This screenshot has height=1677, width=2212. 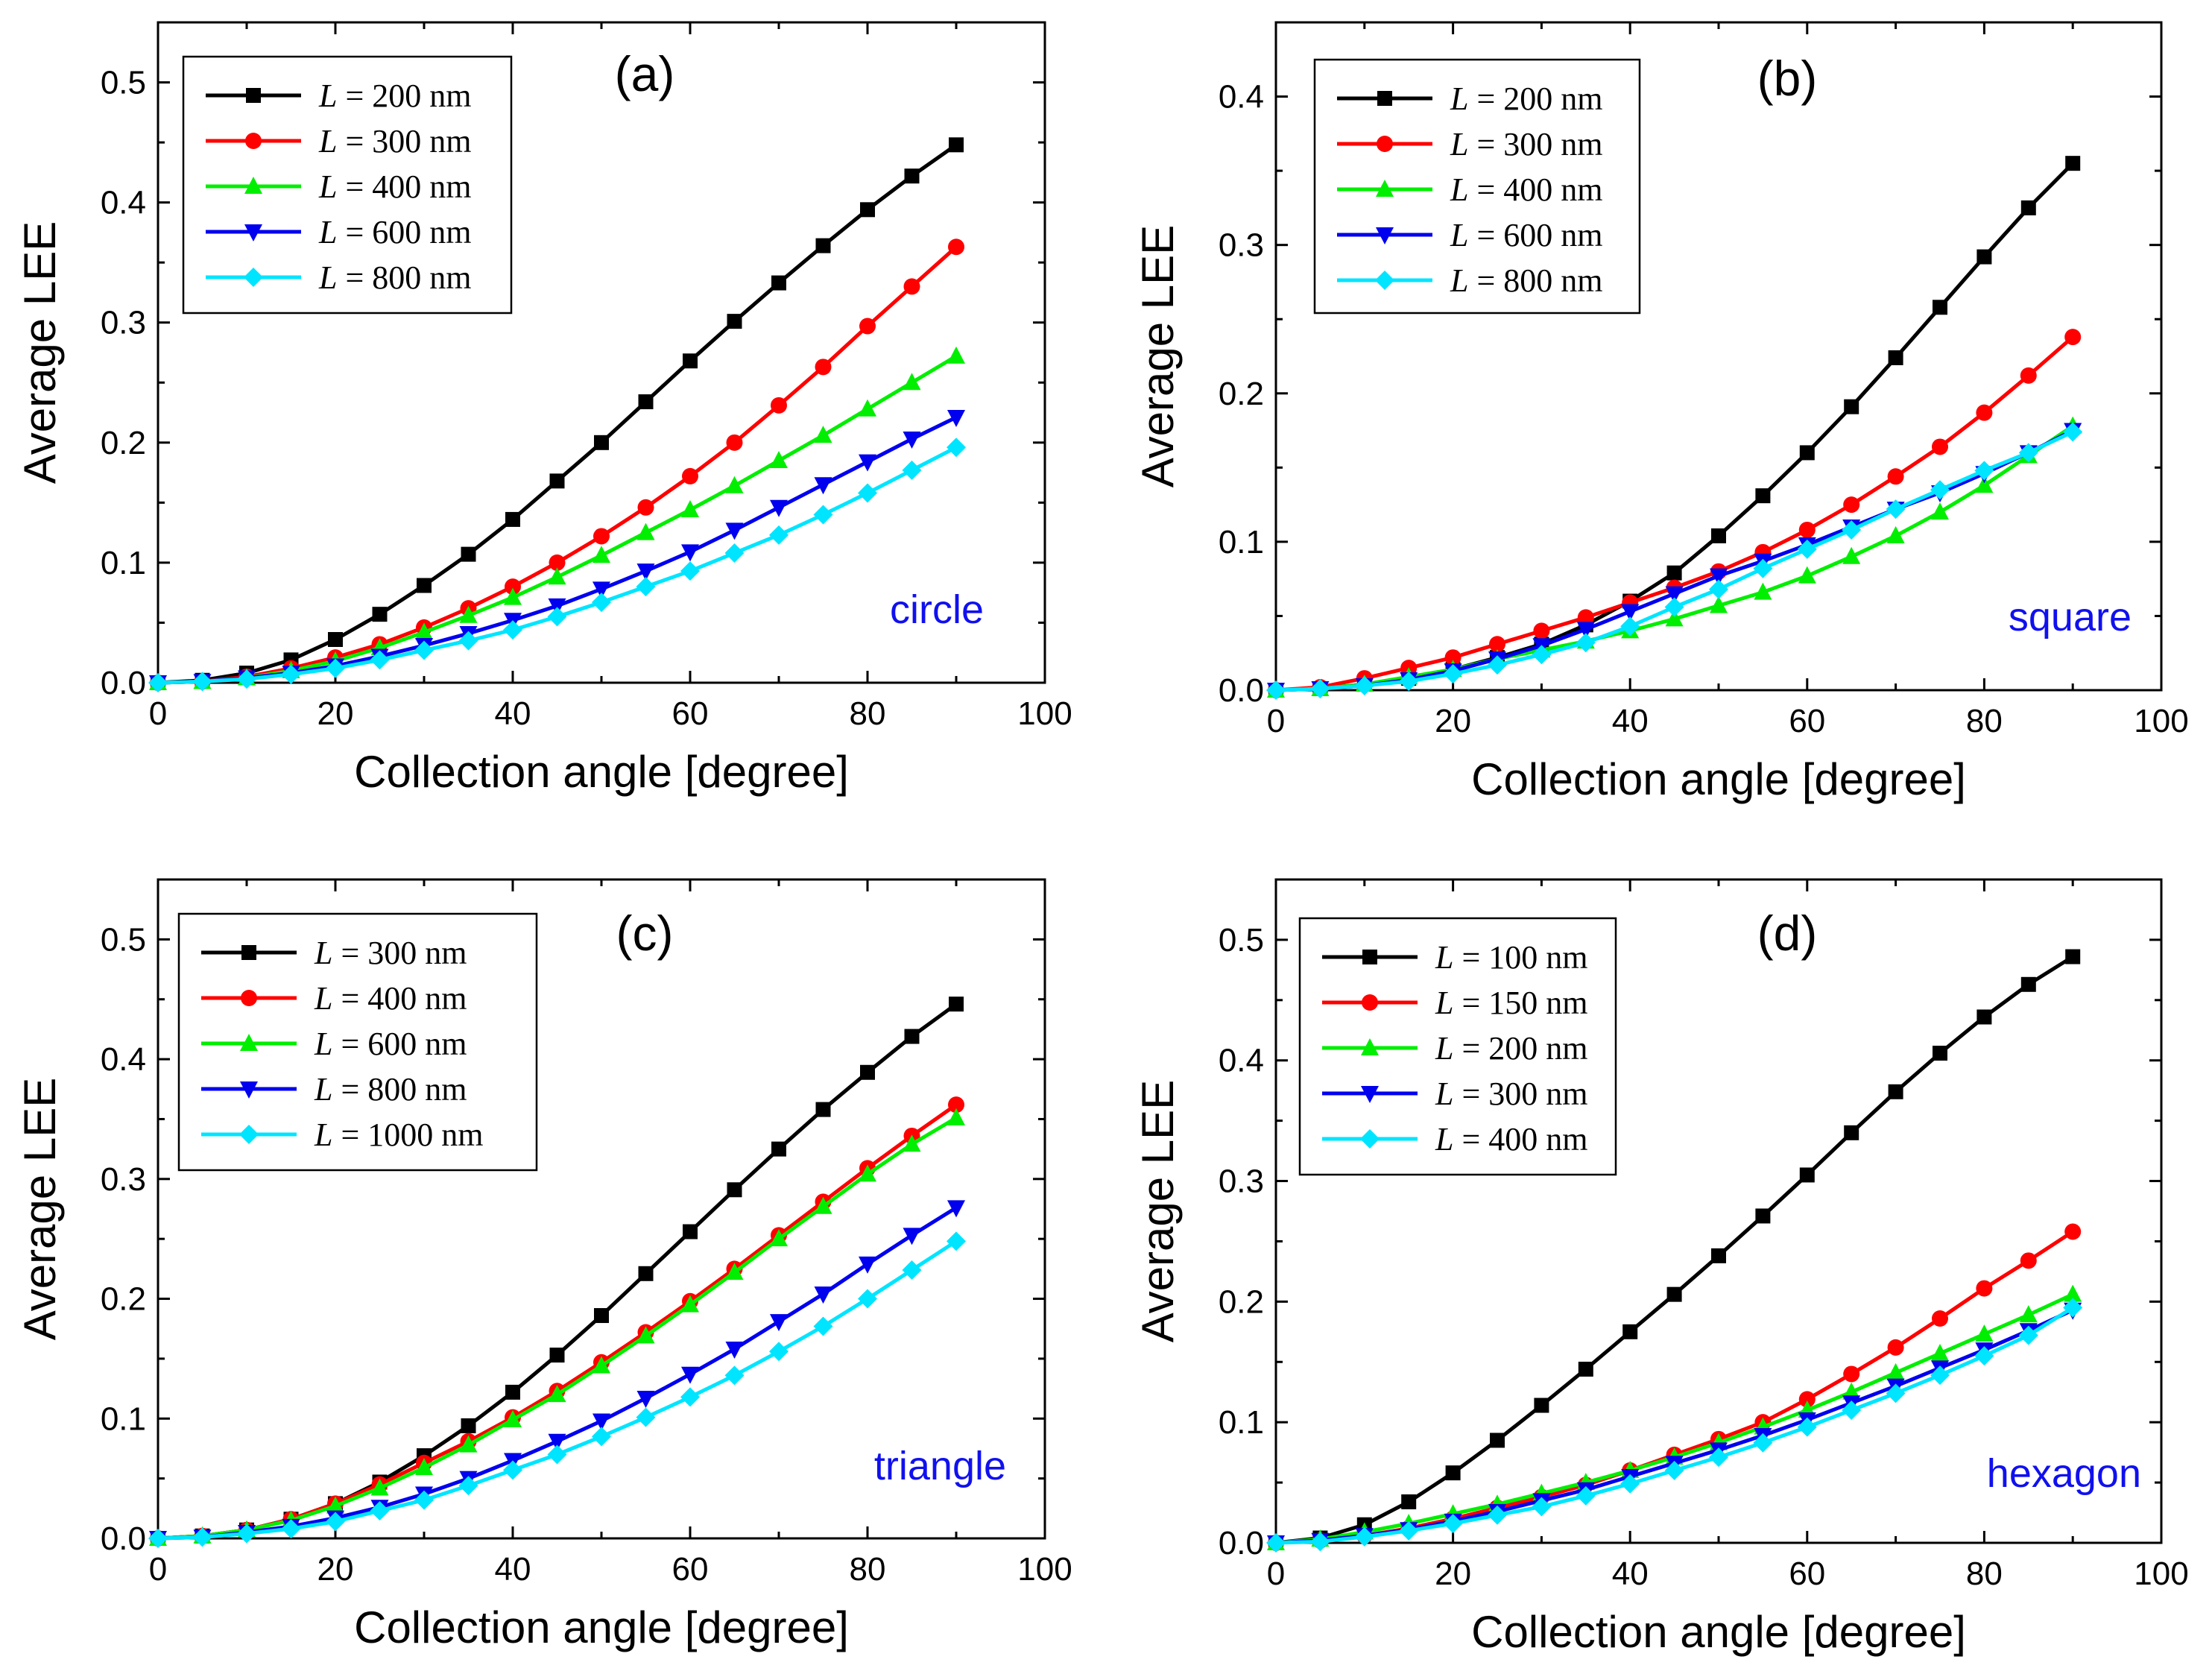 I want to click on legend-label: L = 600 nm, so click(x=395, y=232).